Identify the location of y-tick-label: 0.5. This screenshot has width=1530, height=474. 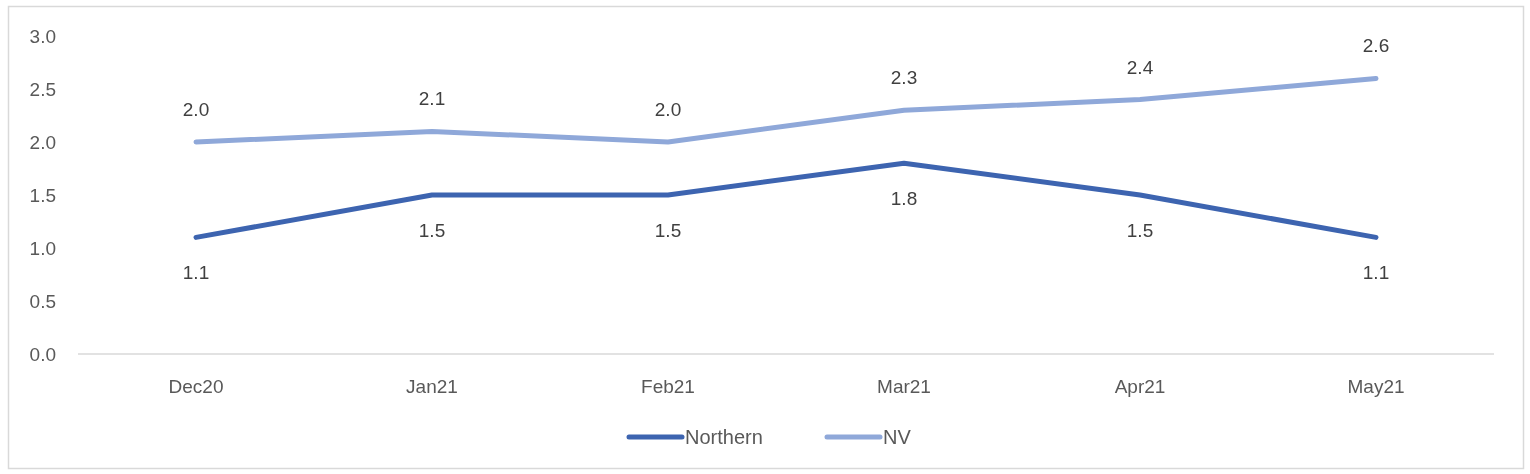
(42, 301).